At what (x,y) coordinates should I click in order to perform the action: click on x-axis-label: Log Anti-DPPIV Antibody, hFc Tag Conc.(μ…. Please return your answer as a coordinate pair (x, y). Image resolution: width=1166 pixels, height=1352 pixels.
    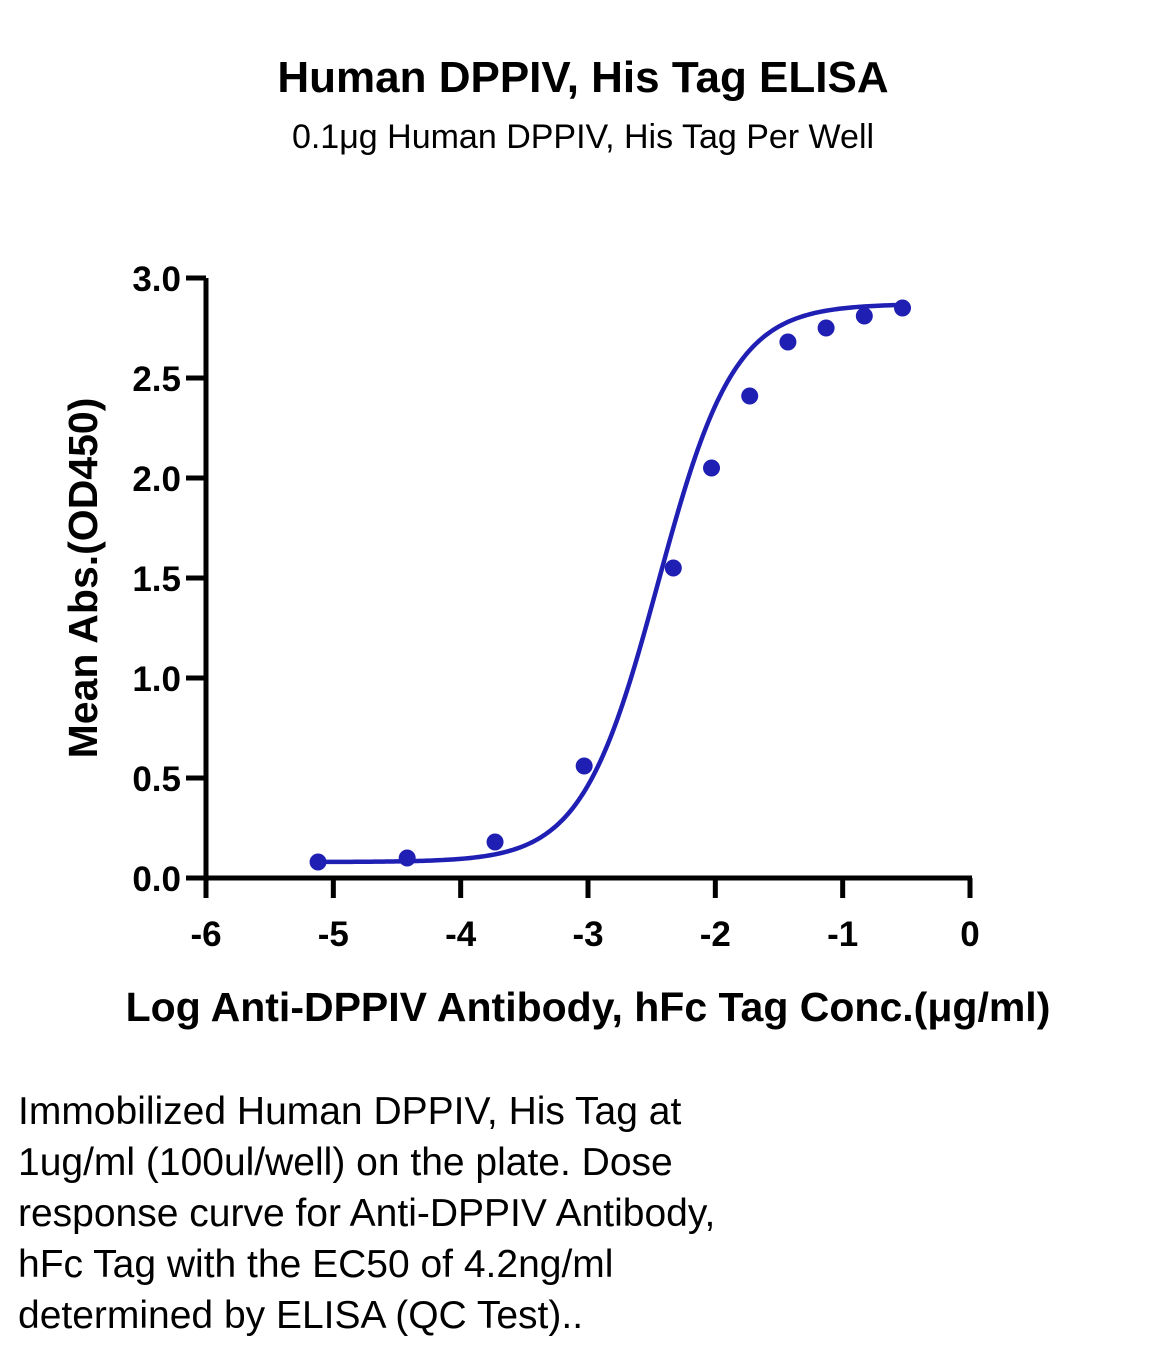
    Looking at the image, I should click on (588, 1007).